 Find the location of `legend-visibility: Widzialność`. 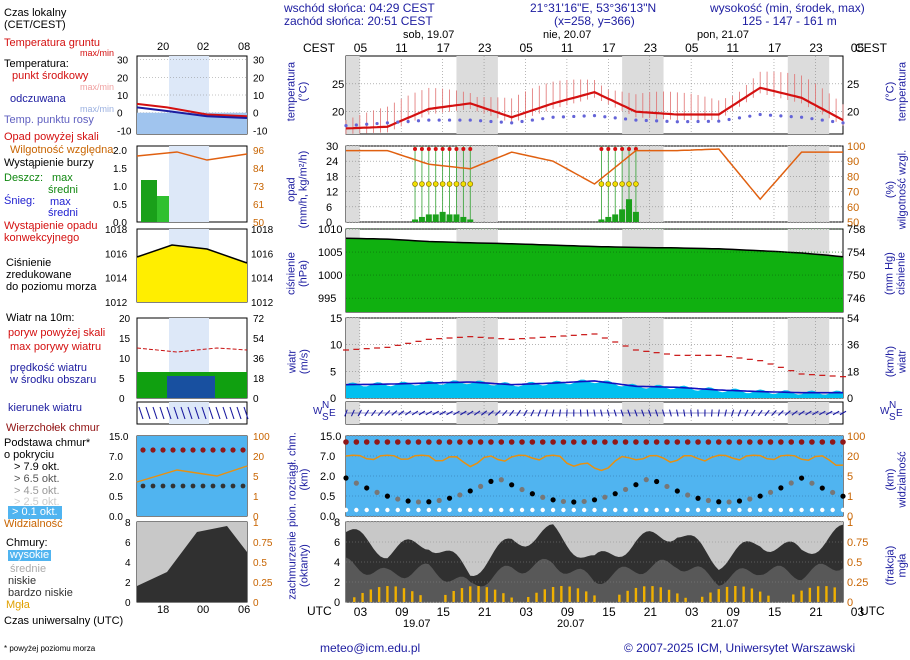

legend-visibility: Widzialność is located at coordinates (33, 524).